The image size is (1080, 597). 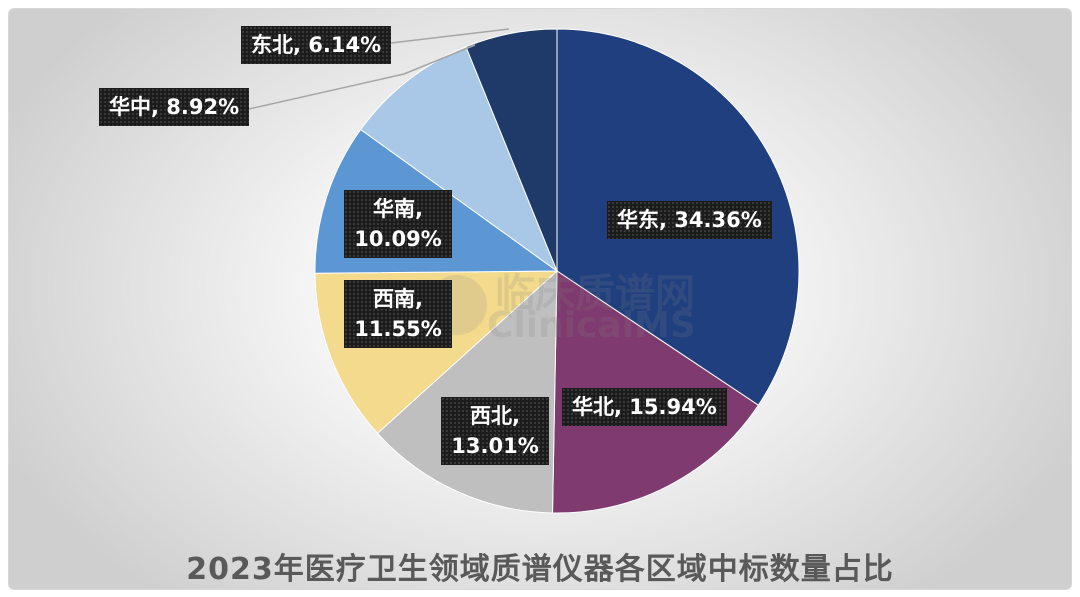 What do you see at coordinates (398, 224) in the screenshot?
I see `data-label-5: 华南, 10.09%` at bounding box center [398, 224].